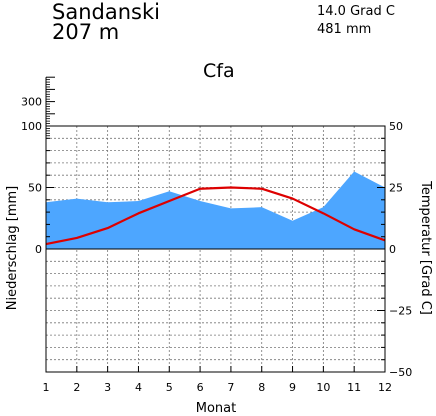 This screenshot has height=416, width=436. I want to click on month-tick-label: 11, so click(354, 387).